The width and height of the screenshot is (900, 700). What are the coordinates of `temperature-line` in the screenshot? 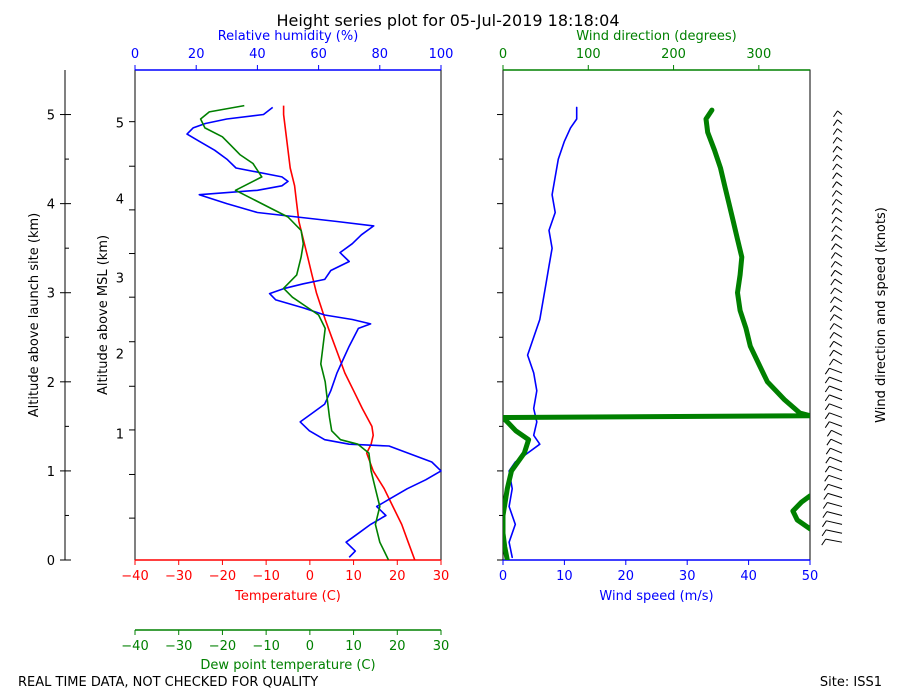 It's located at (349, 333).